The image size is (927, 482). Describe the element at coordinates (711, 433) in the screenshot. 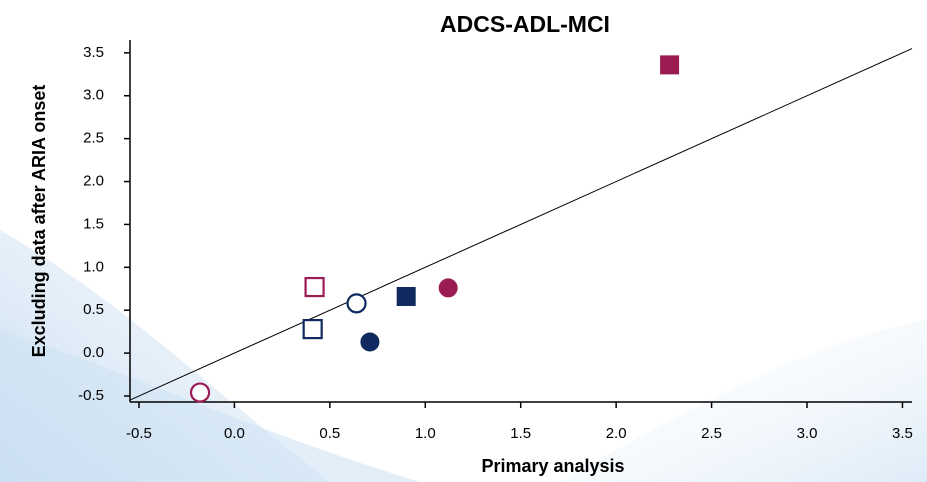

I see `x-tick-label: 2.5` at that location.